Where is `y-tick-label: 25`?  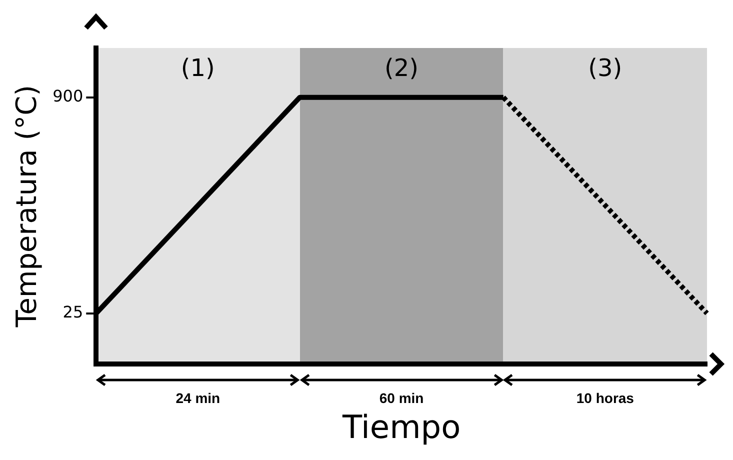
y-tick-label: 25 is located at coordinates (73, 312).